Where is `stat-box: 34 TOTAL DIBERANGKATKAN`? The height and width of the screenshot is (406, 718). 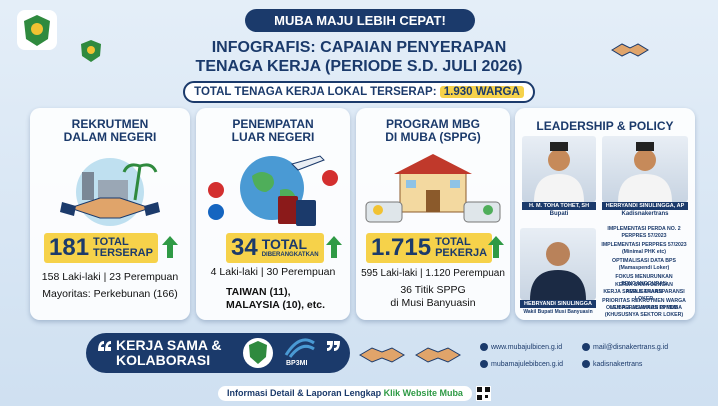 stat-box: 34 TOTAL DIBERANGKATKAN is located at coordinates (275, 248).